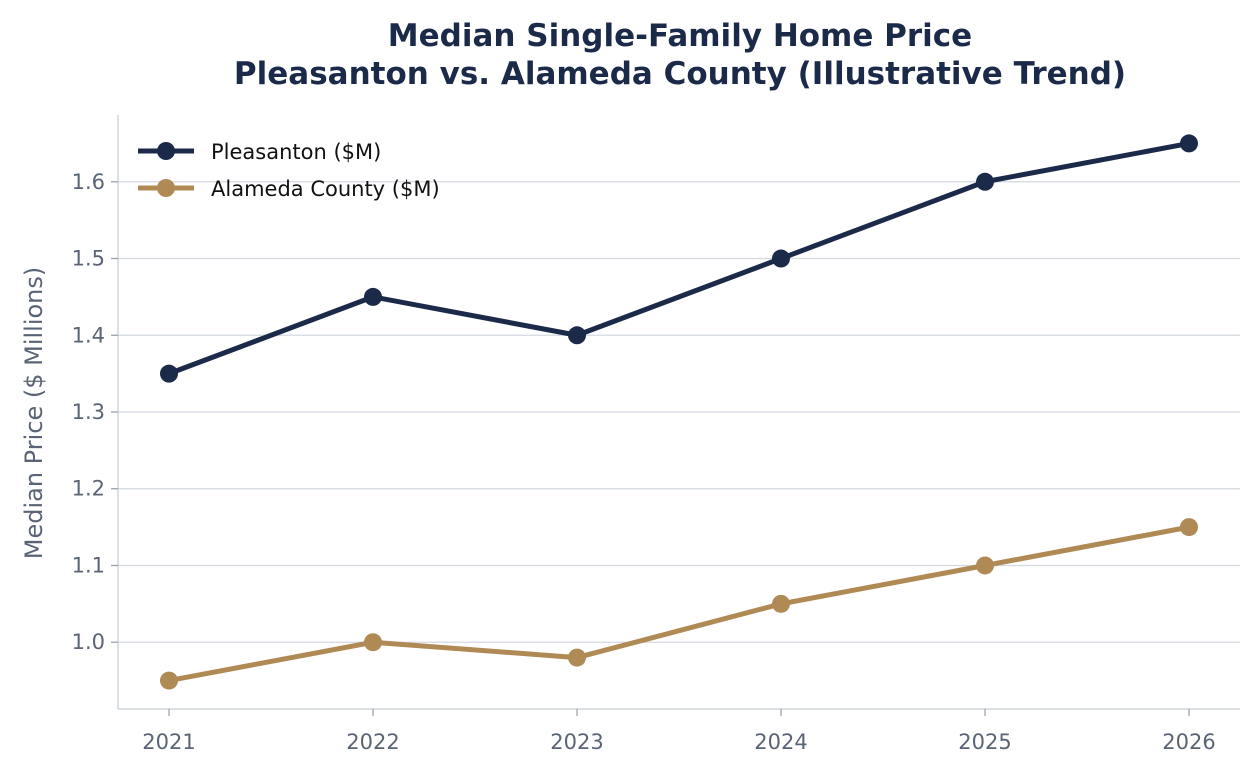 This screenshot has height=772, width=1260. Describe the element at coordinates (88, 412) in the screenshot. I see `y-tick-label: 1.3` at that location.